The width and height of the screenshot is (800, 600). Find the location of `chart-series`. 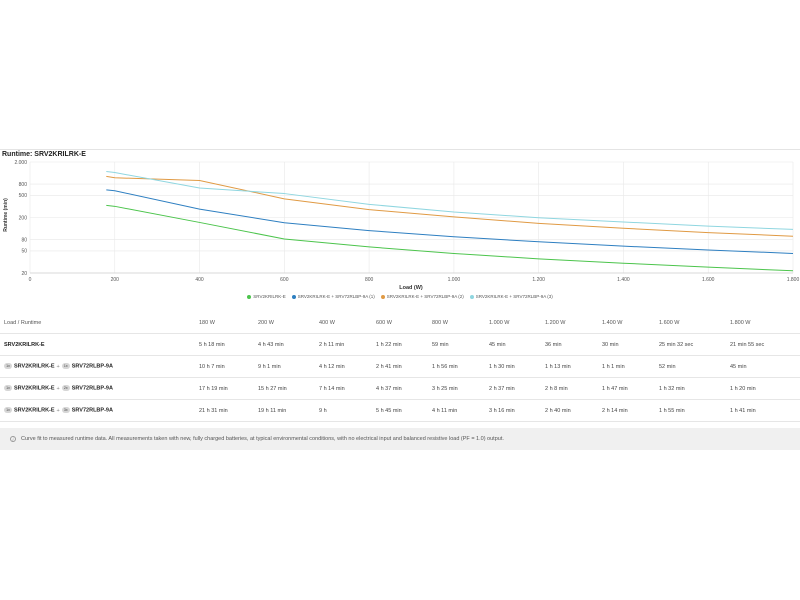

chart-series is located at coordinates (450, 221).